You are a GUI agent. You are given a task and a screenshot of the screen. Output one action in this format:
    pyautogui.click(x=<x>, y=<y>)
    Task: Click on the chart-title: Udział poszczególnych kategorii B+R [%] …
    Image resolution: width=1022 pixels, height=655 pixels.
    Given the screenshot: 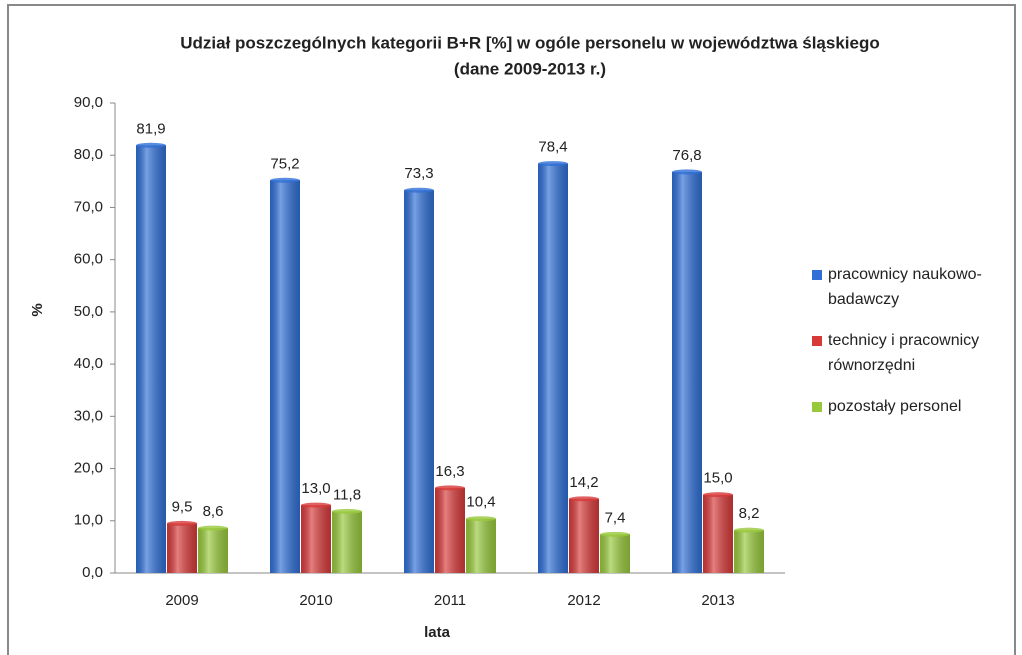 What is the action you would take?
    pyautogui.click(x=530, y=42)
    